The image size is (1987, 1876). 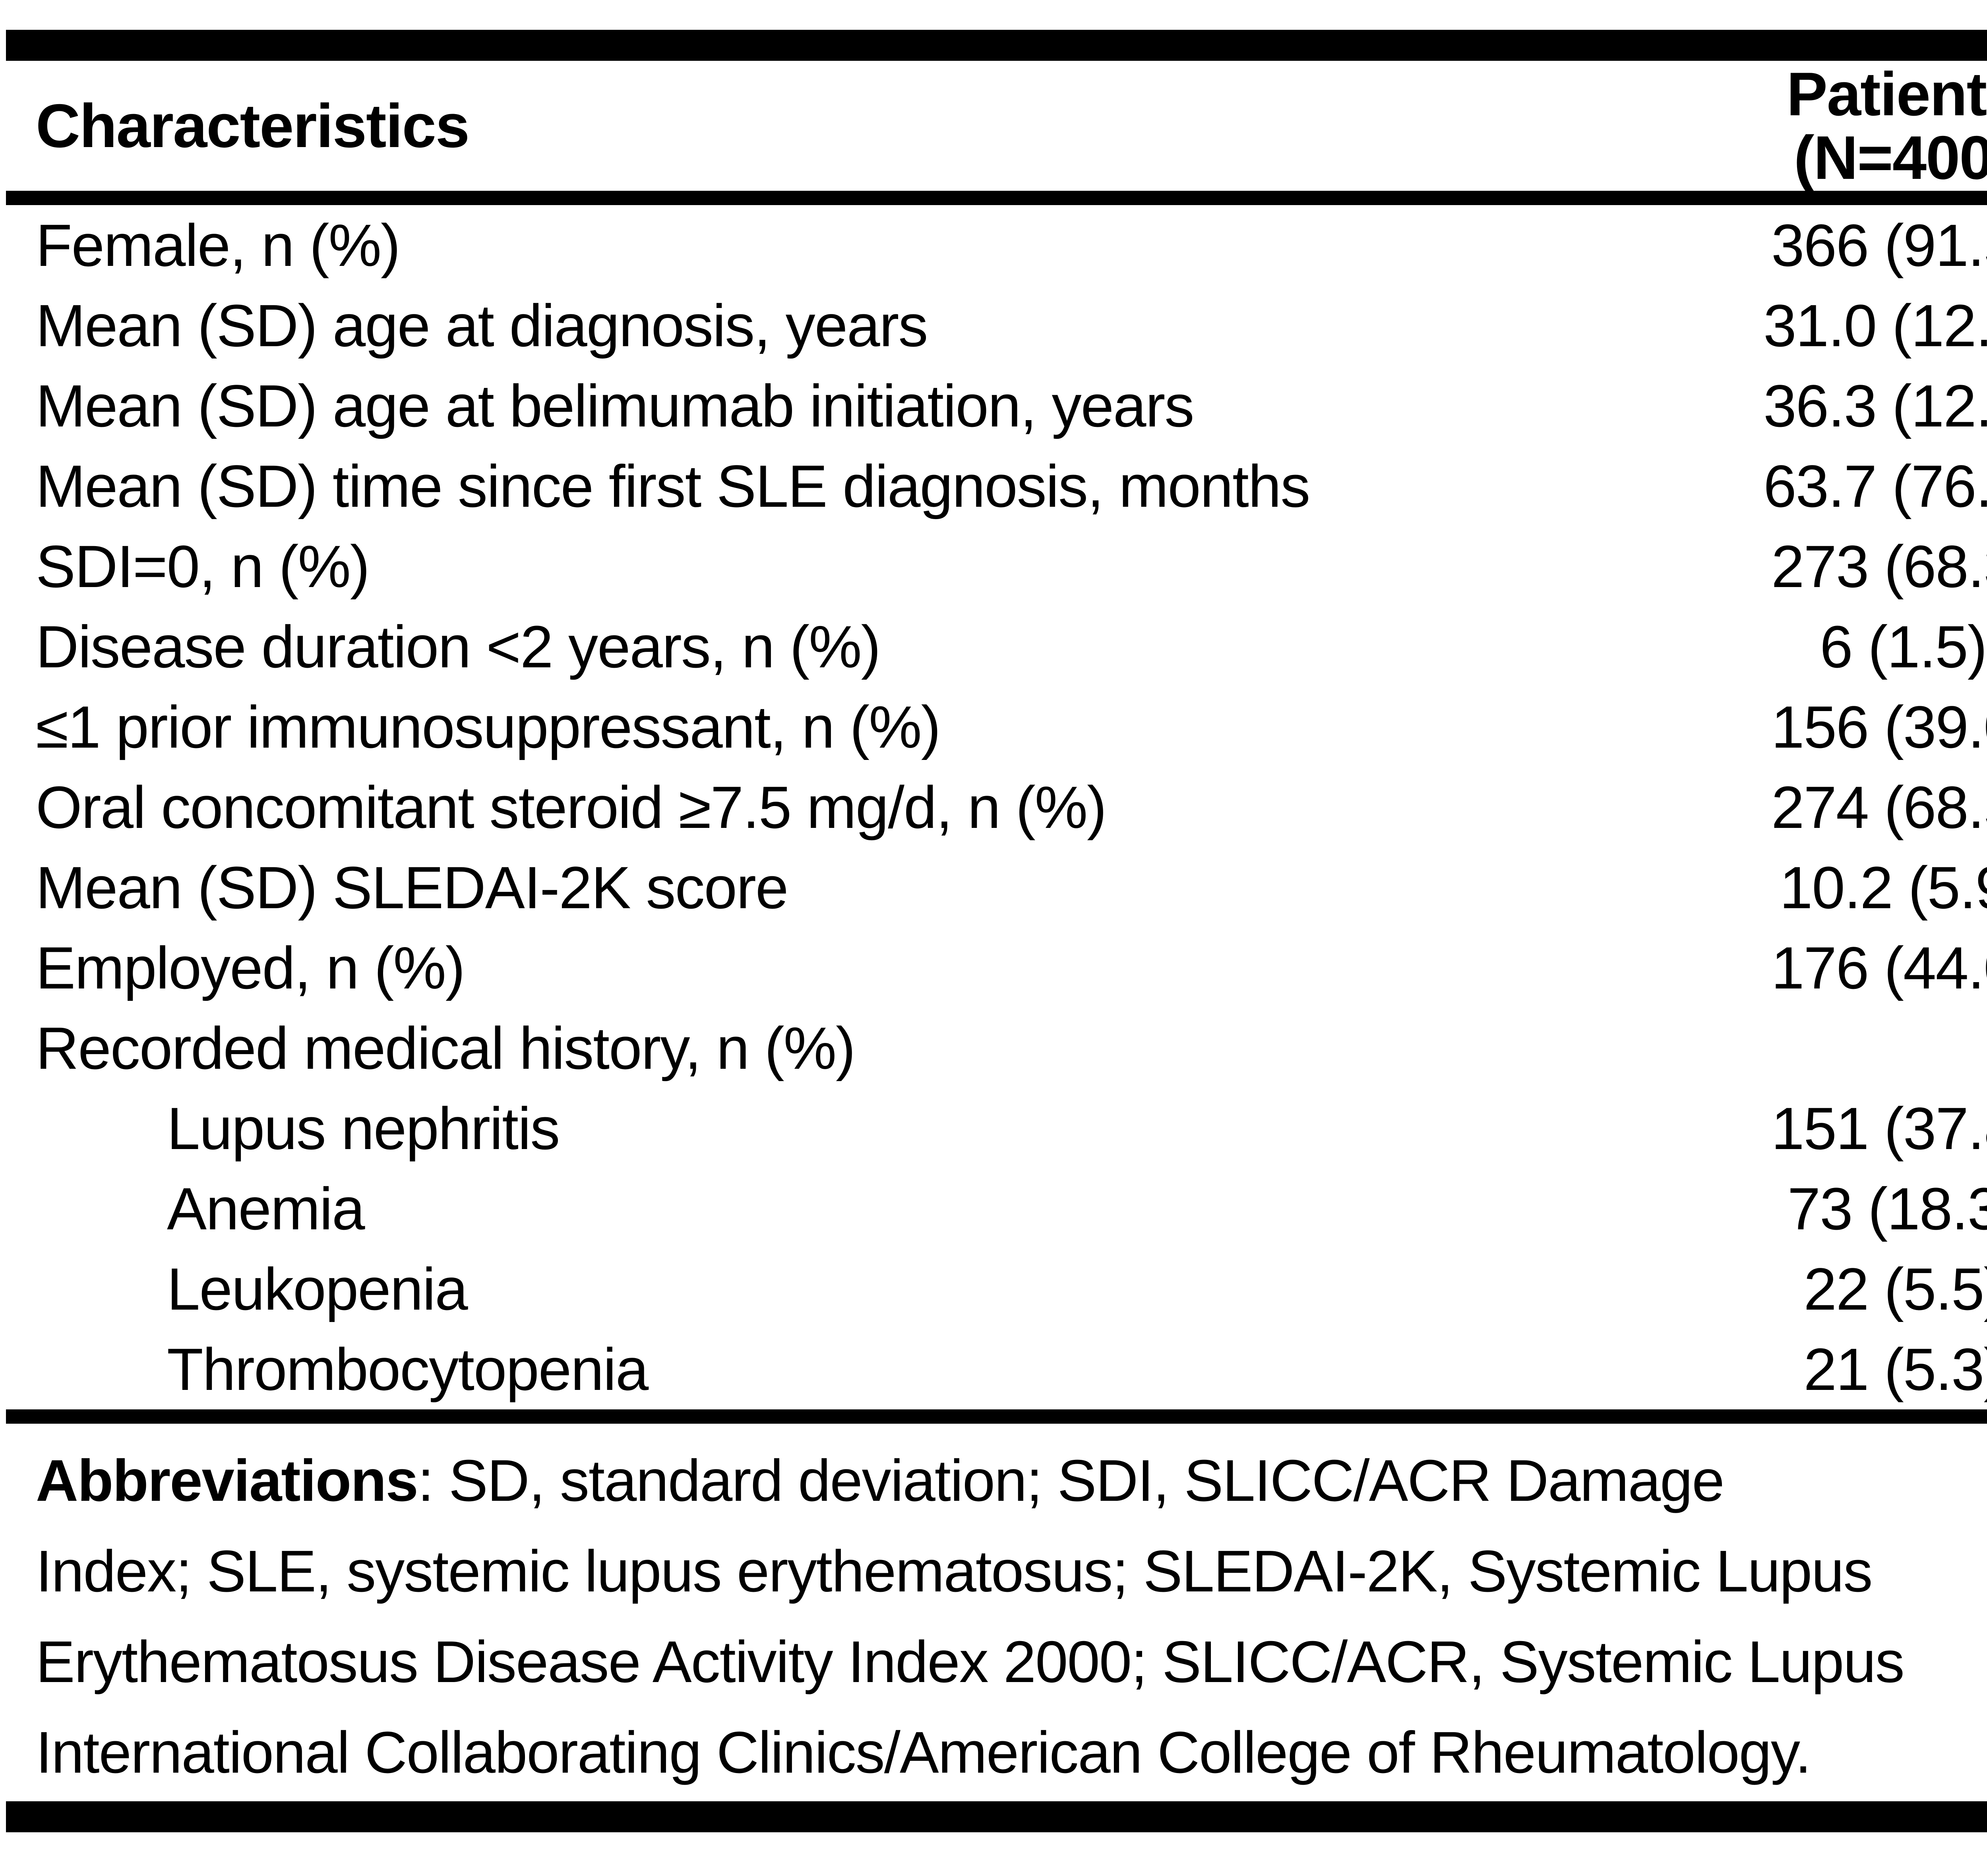 I want to click on table-row: Female, n (%) 366 (91.5), so click(x=993, y=245).